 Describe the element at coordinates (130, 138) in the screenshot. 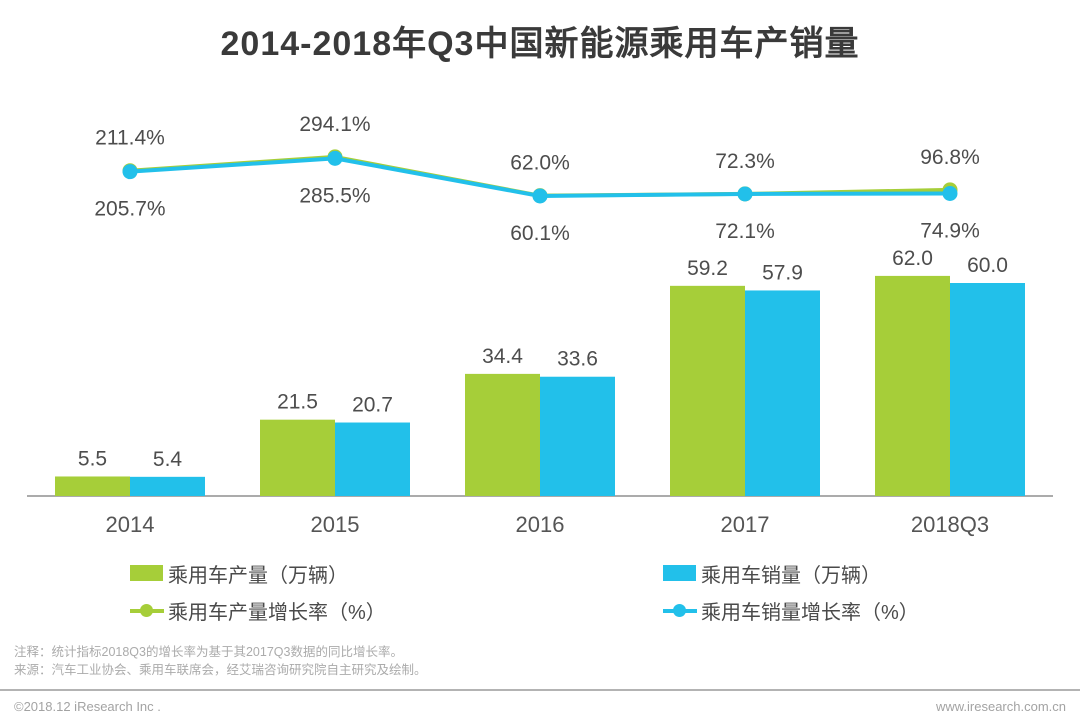

I see `production-growth-value-2014: 211.4%` at that location.